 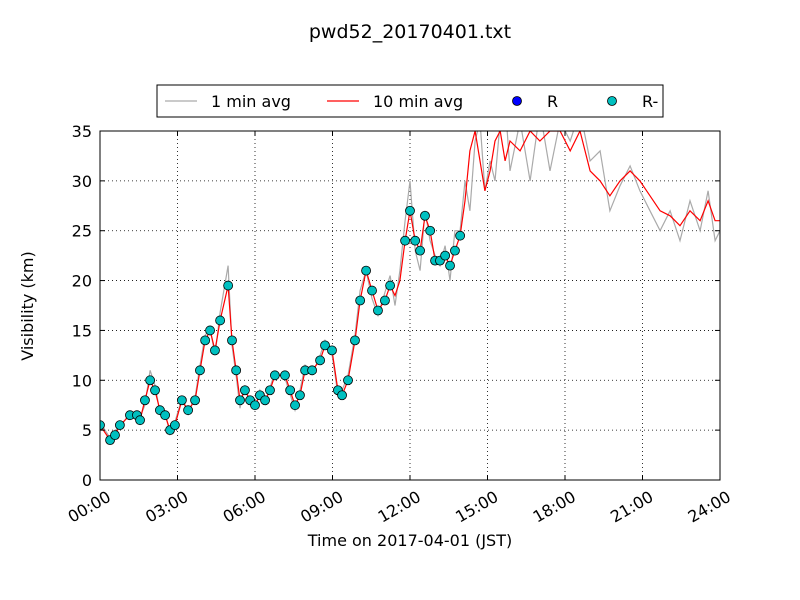 What do you see at coordinates (650, 101) in the screenshot?
I see `legend-label: R-` at bounding box center [650, 101].